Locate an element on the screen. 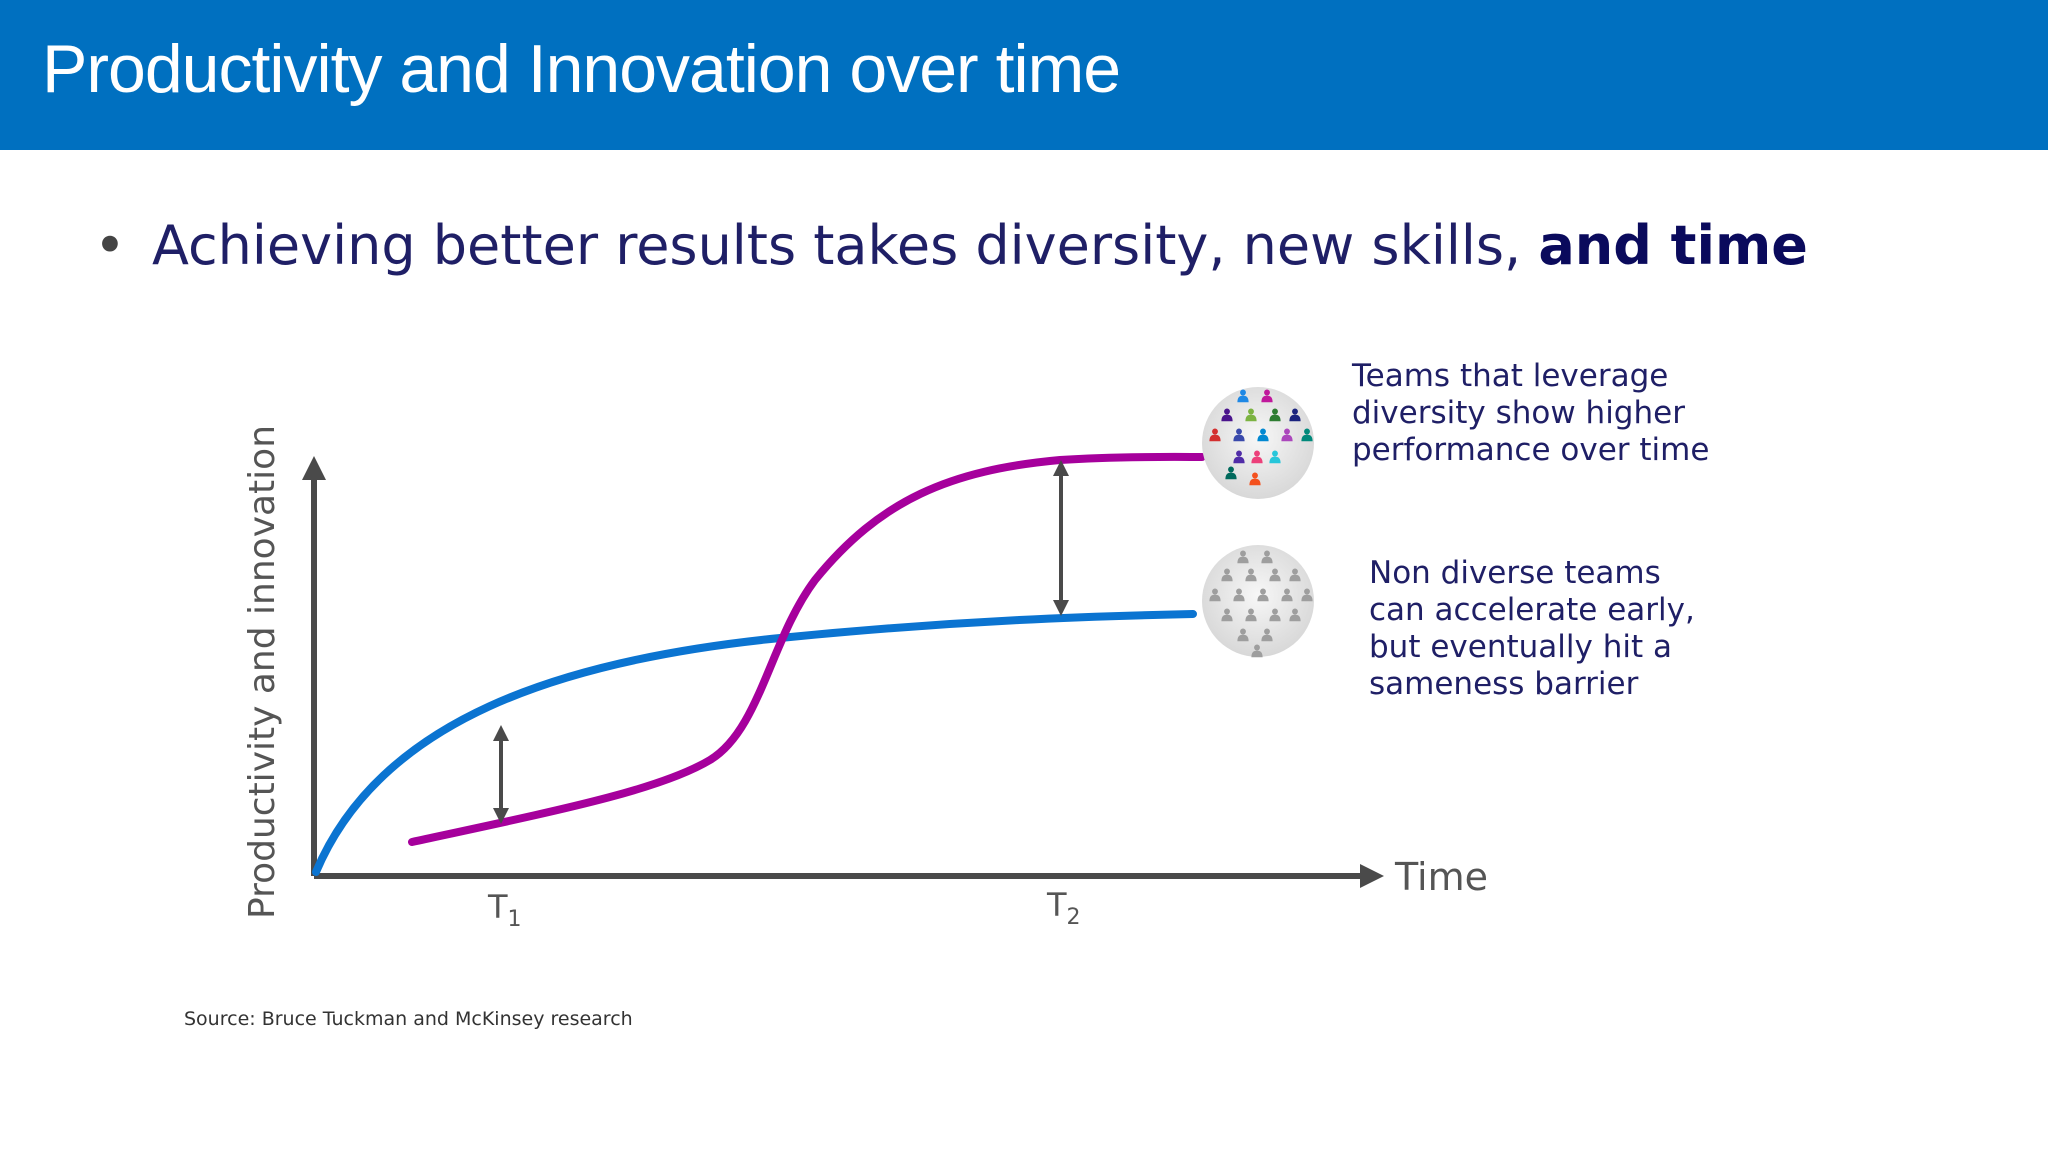 The image size is (2048, 1152). uniform-team-icon is located at coordinates (1258, 601).